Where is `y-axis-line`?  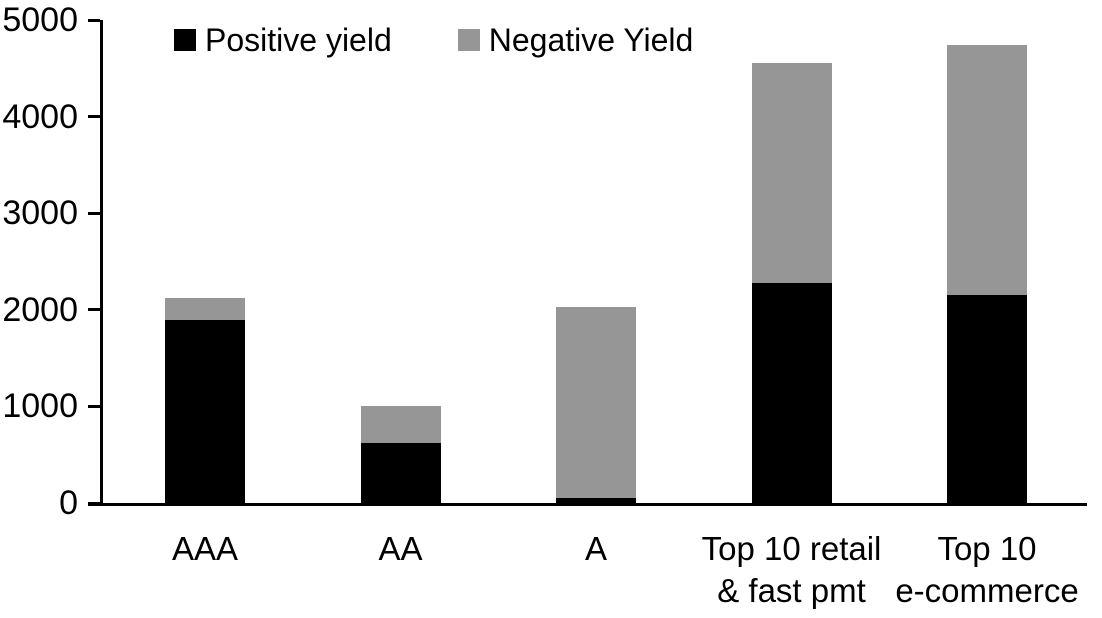
y-axis-line is located at coordinates (101, 263).